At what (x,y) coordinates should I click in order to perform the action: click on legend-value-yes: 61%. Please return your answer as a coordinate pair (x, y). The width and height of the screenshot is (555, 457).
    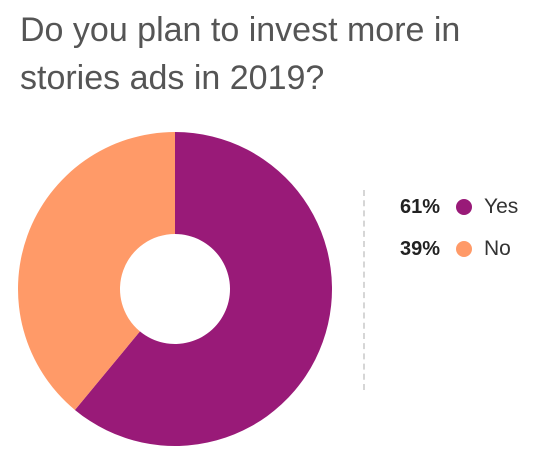
    Looking at the image, I should click on (419, 206).